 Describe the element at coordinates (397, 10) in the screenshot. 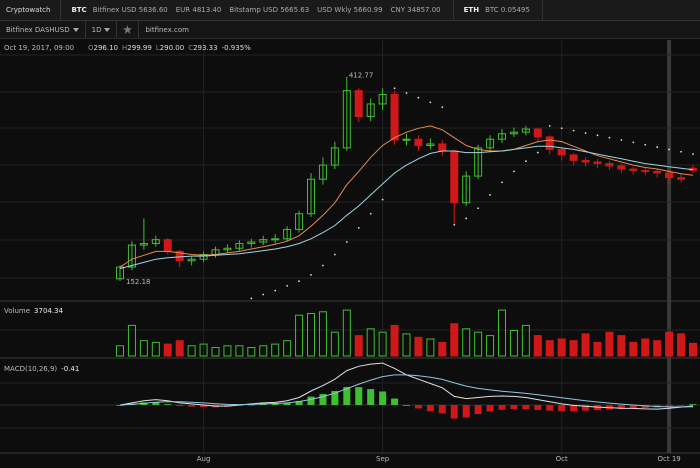

I see `market: CNY` at that location.